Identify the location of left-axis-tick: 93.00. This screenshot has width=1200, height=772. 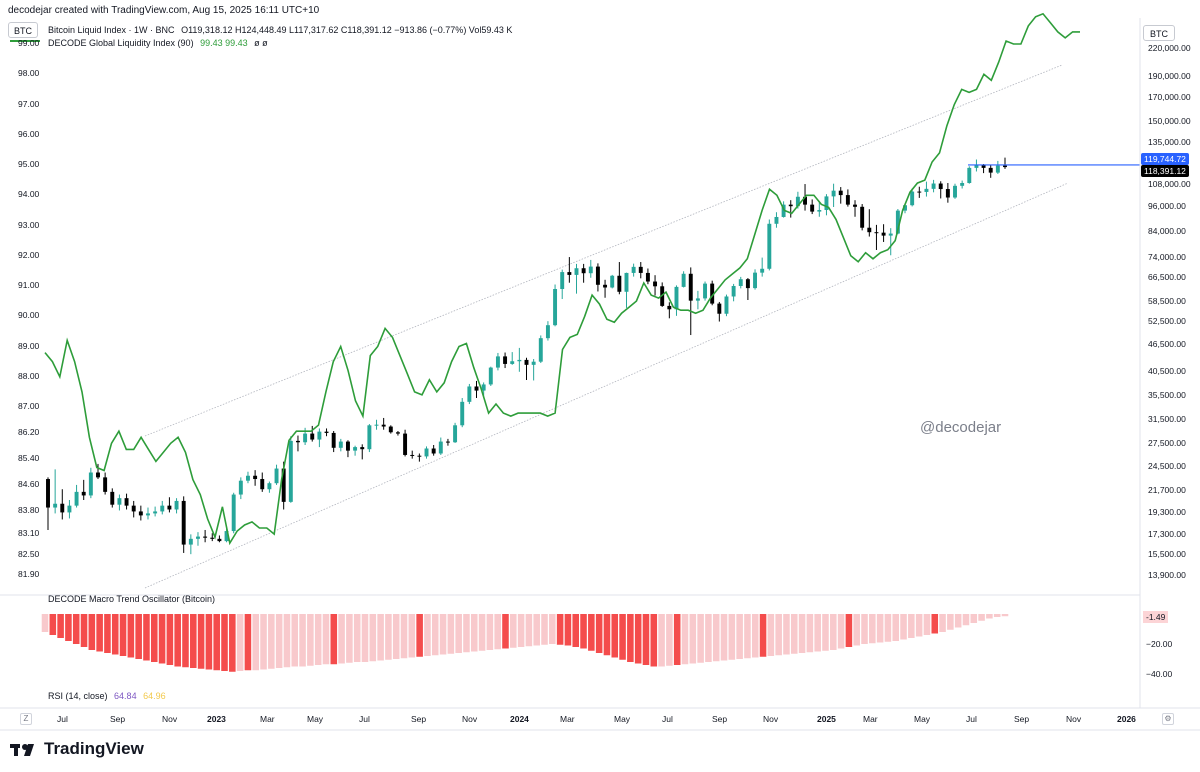
(29, 224).